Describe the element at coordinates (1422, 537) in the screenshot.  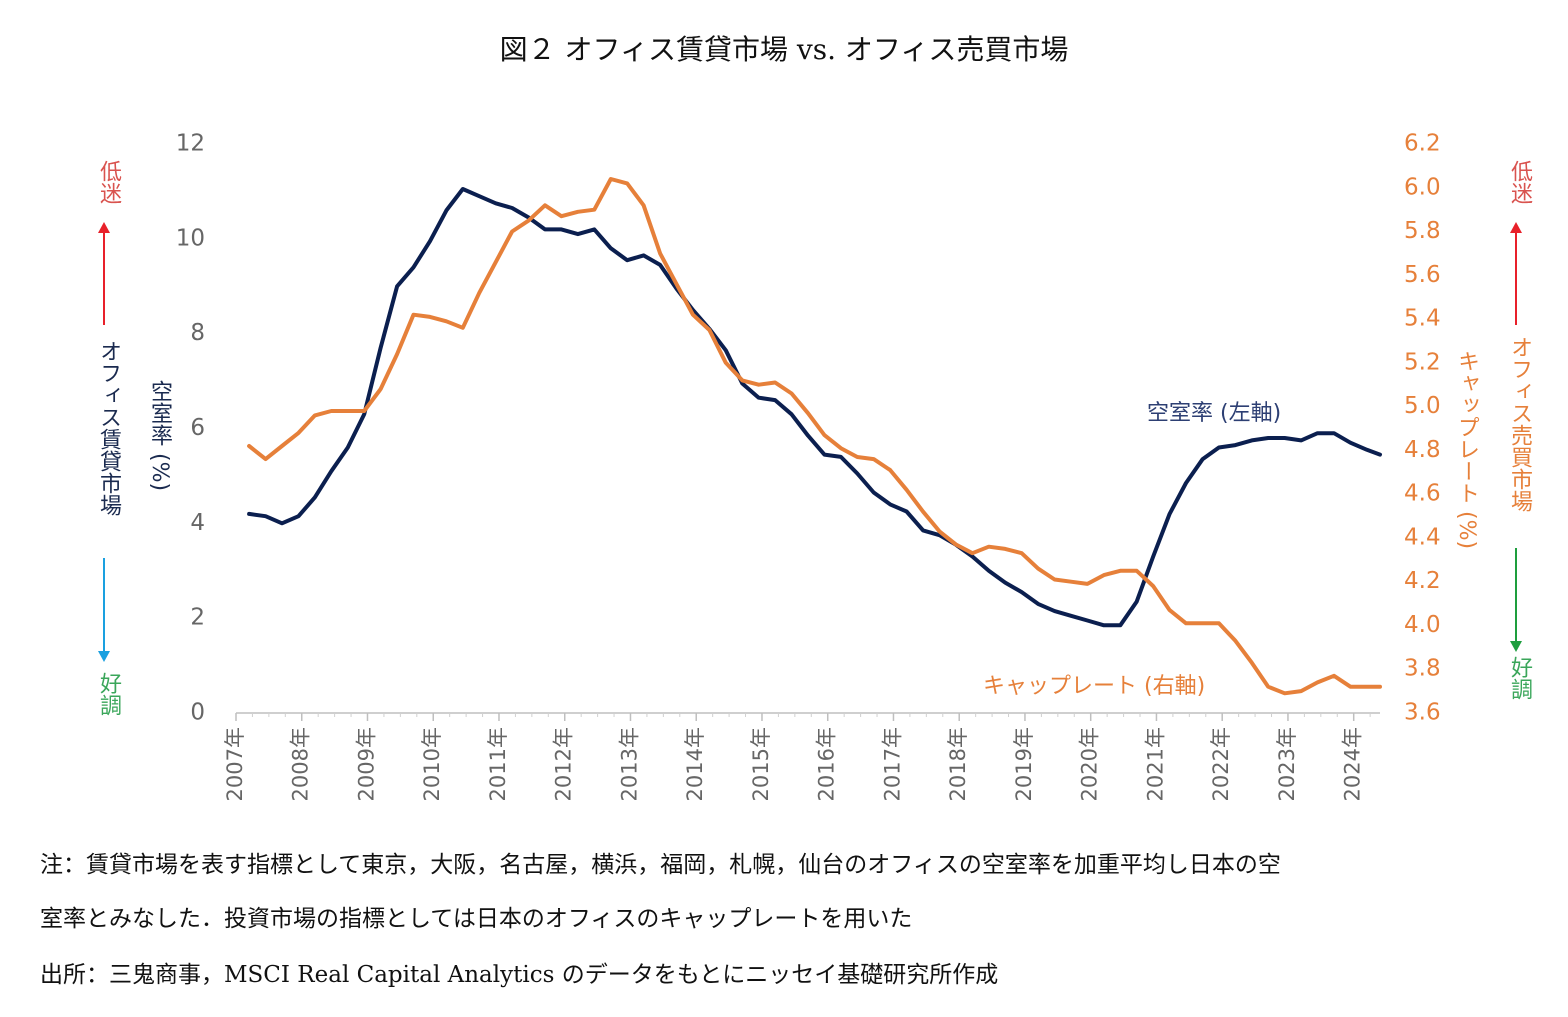
I see `y-right-tick-label: 4.4` at that location.